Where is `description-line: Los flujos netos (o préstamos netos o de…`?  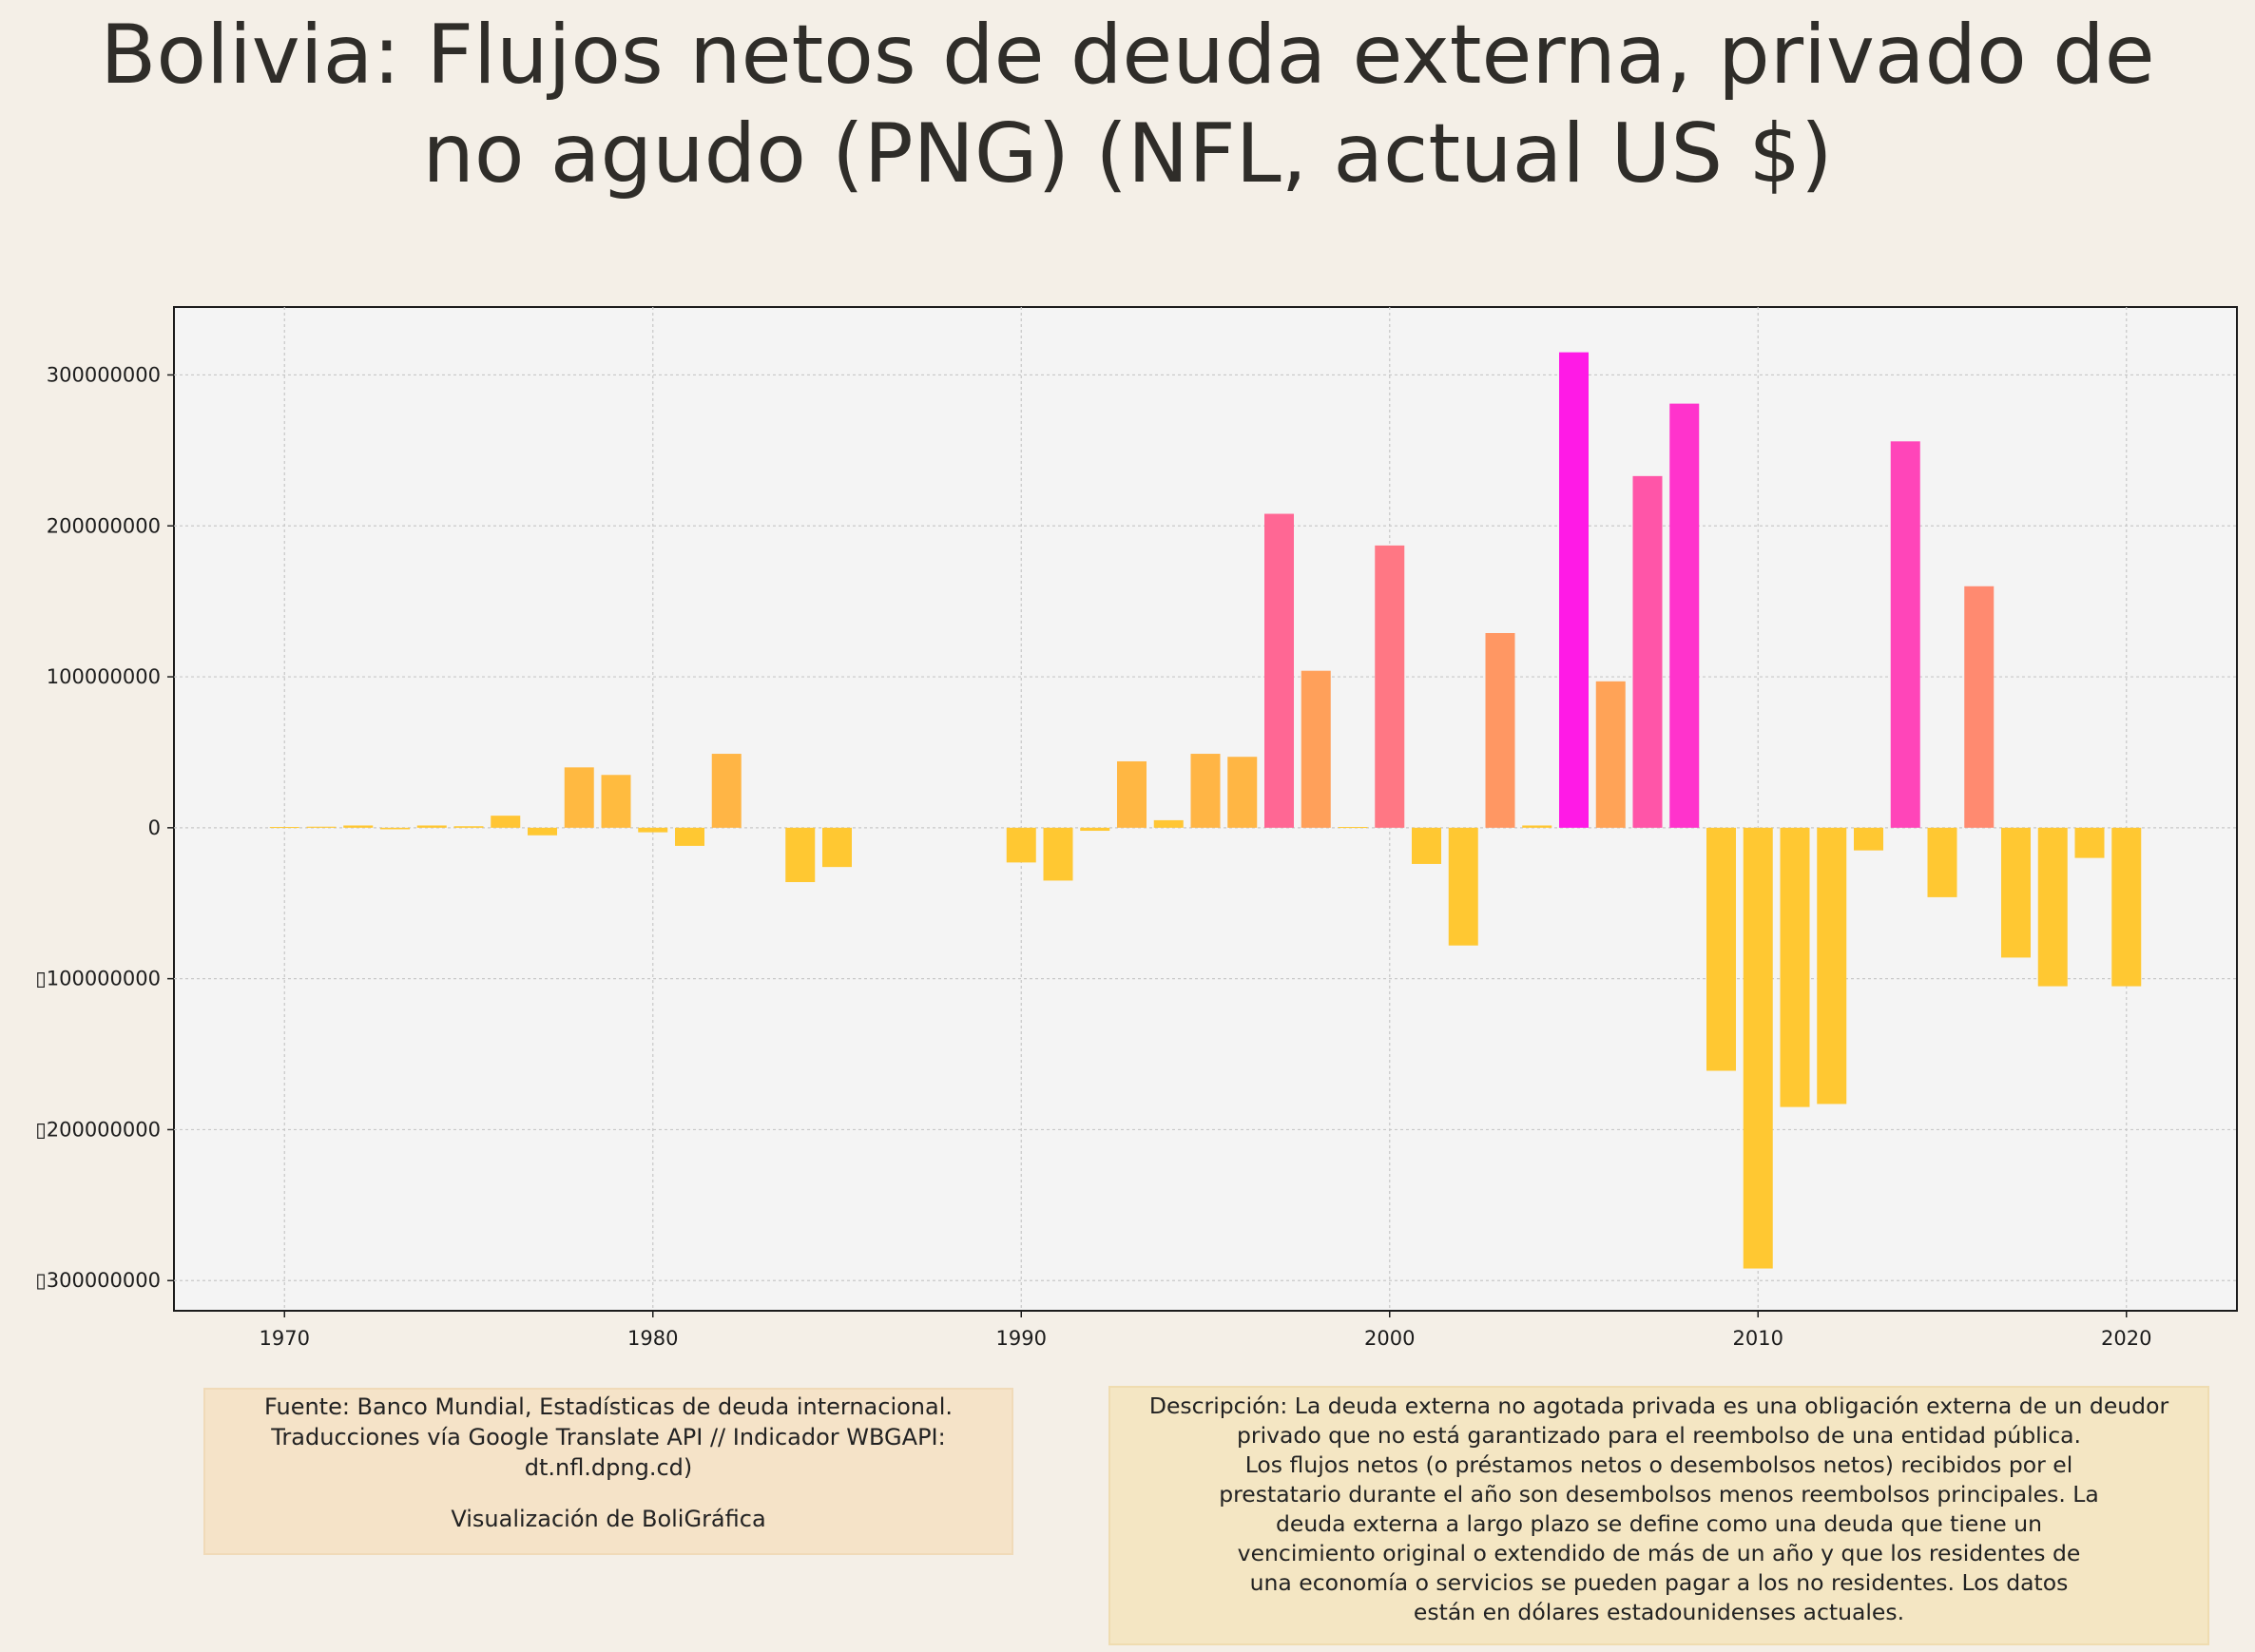 description-line: Los flujos netos (o préstamos netos o de… is located at coordinates (1659, 1464).